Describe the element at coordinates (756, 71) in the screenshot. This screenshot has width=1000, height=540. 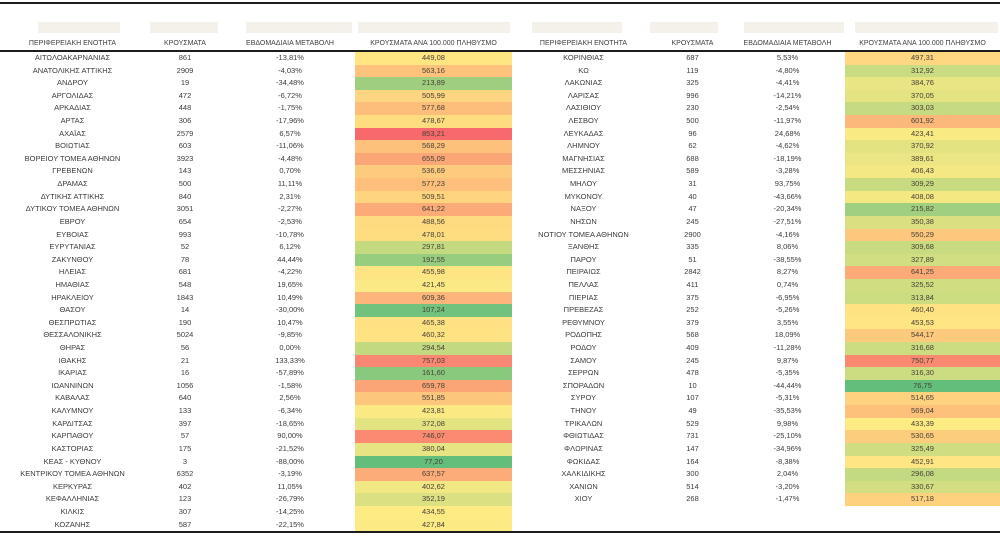
I see `table-row: ΚΩ 119 -4,80% 312,92` at that location.